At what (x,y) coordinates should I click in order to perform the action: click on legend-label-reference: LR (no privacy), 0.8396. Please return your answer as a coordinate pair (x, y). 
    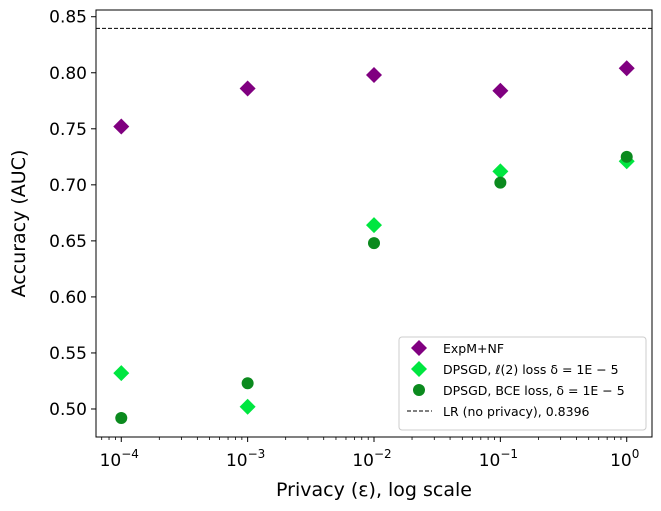
    Looking at the image, I should click on (516, 411).